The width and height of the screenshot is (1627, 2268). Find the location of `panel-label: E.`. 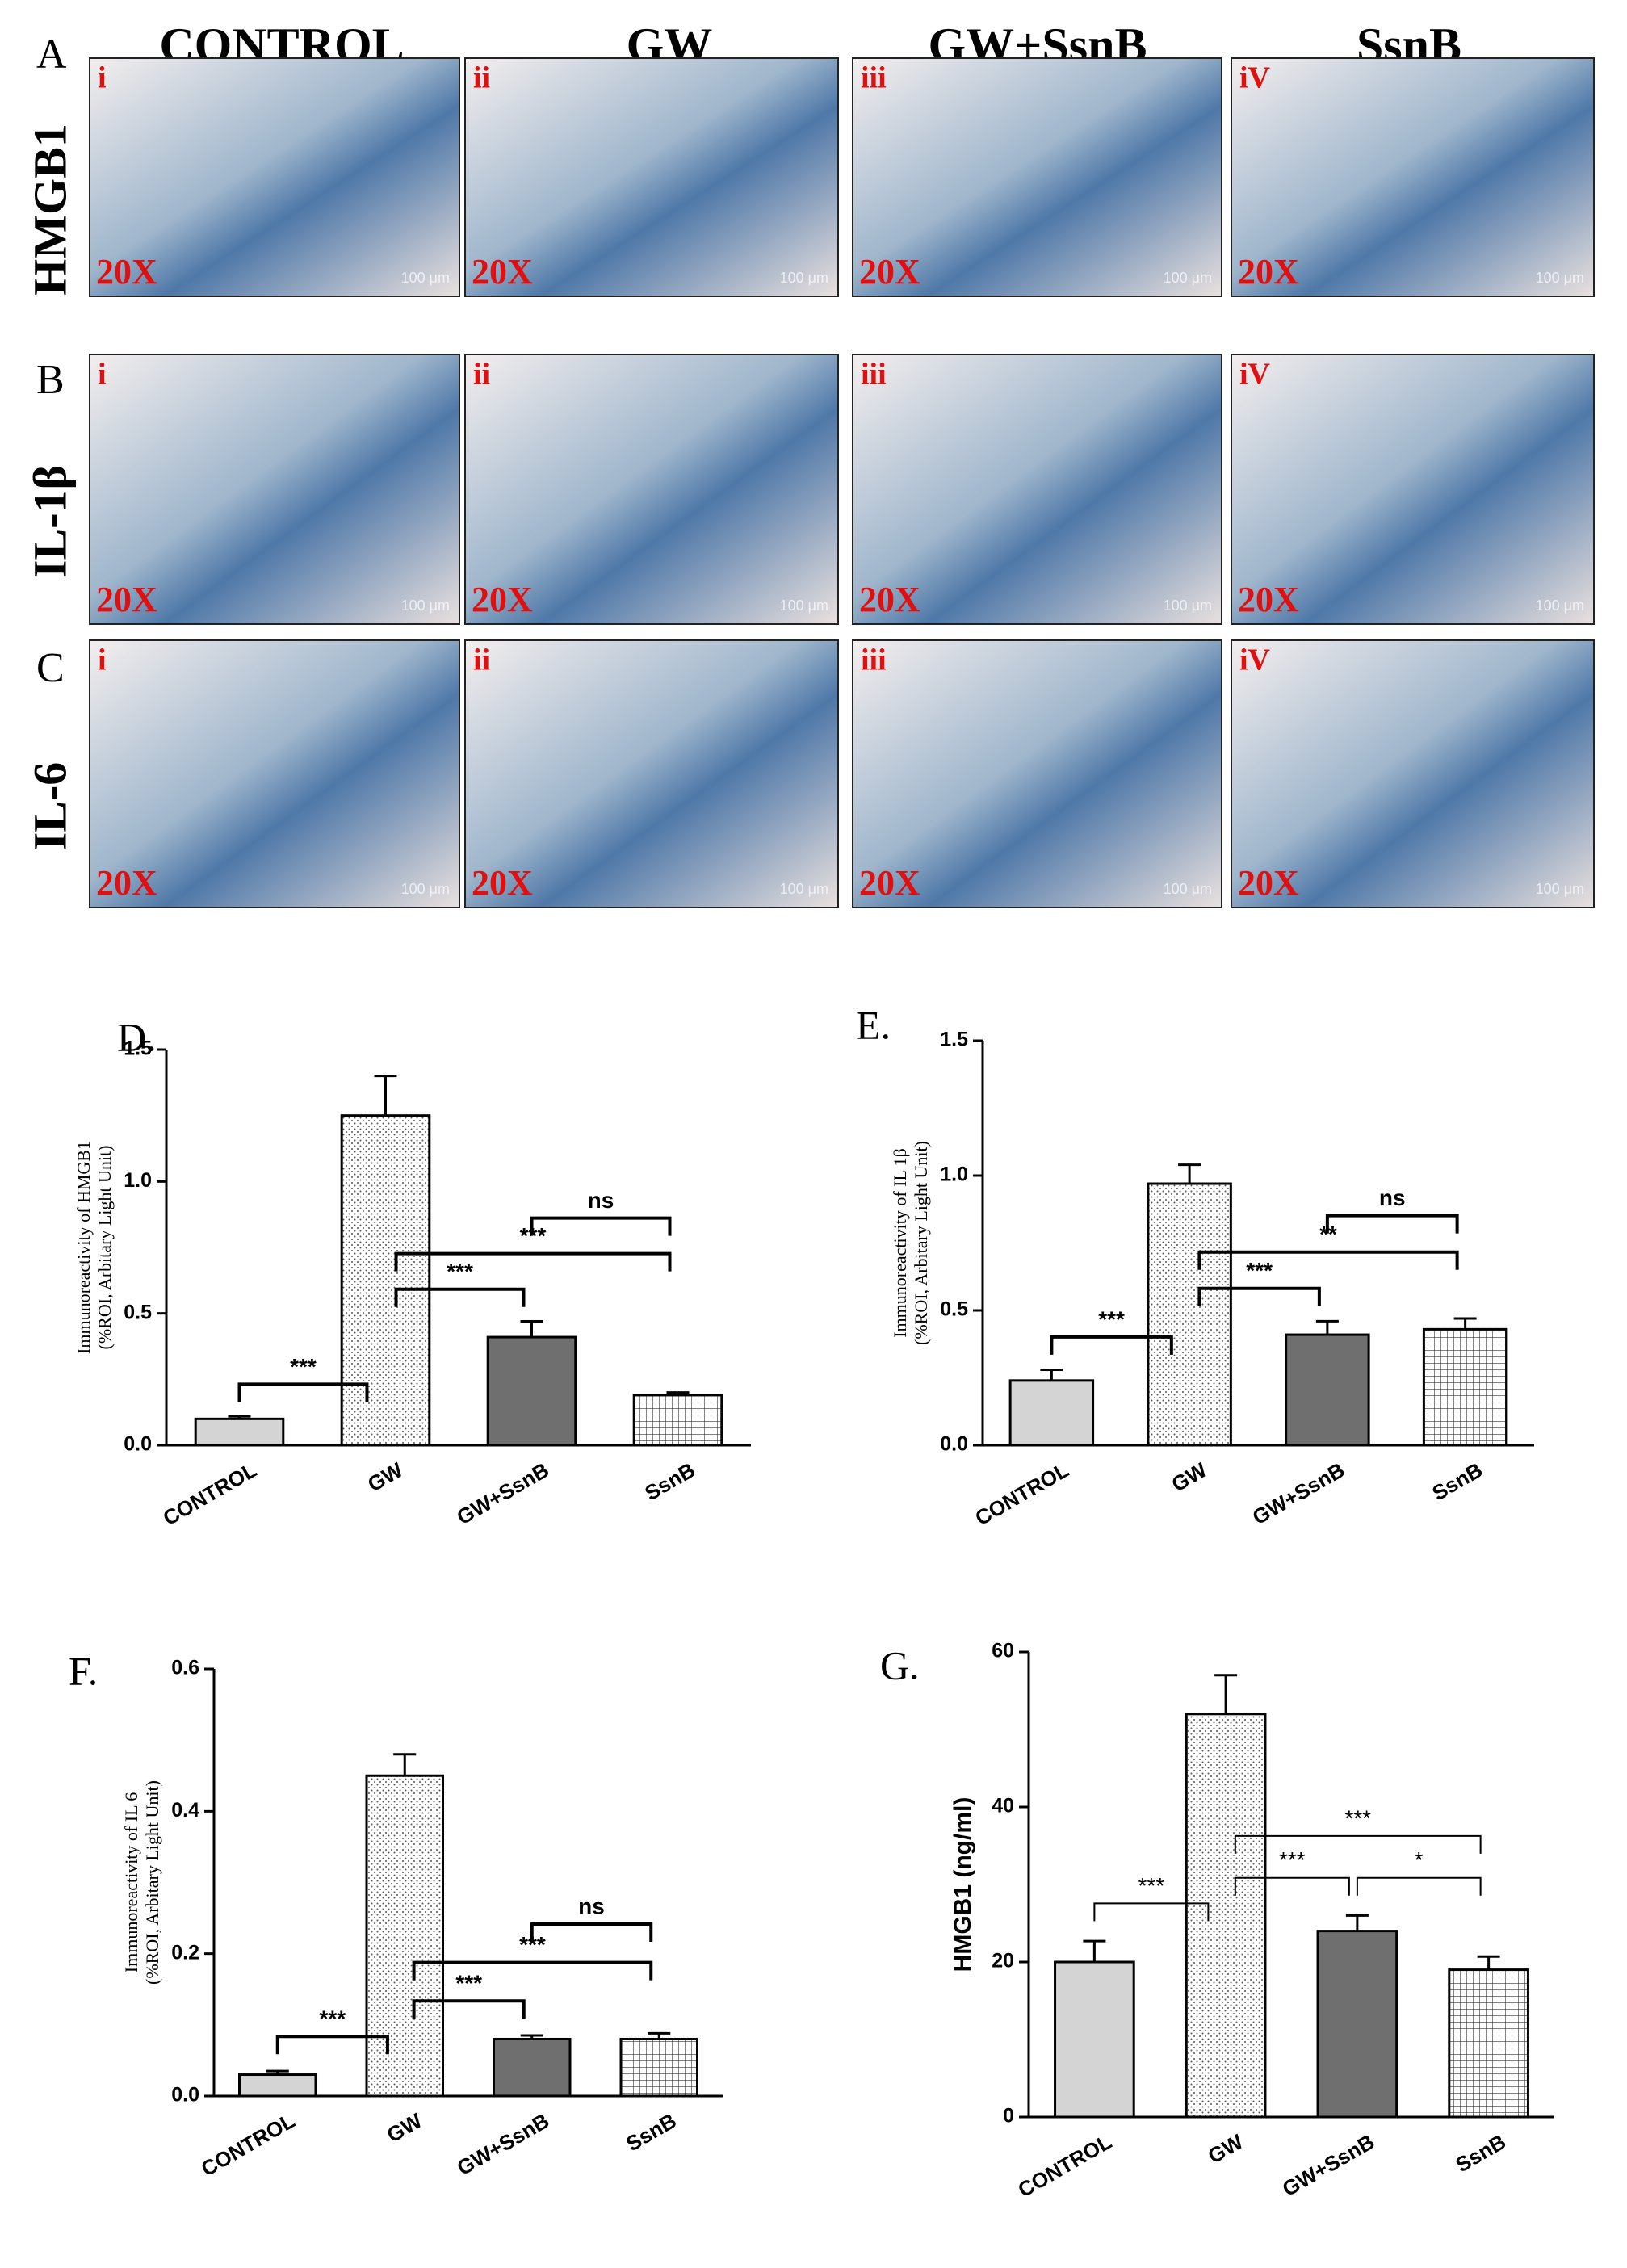

panel-label: E. is located at coordinates (874, 1024).